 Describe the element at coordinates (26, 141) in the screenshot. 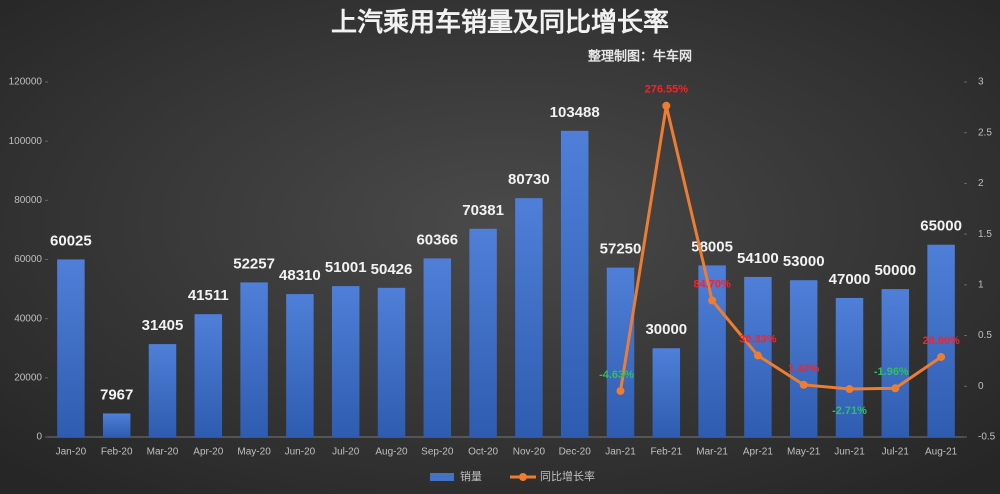

I see `y-tick-label: 100000` at that location.